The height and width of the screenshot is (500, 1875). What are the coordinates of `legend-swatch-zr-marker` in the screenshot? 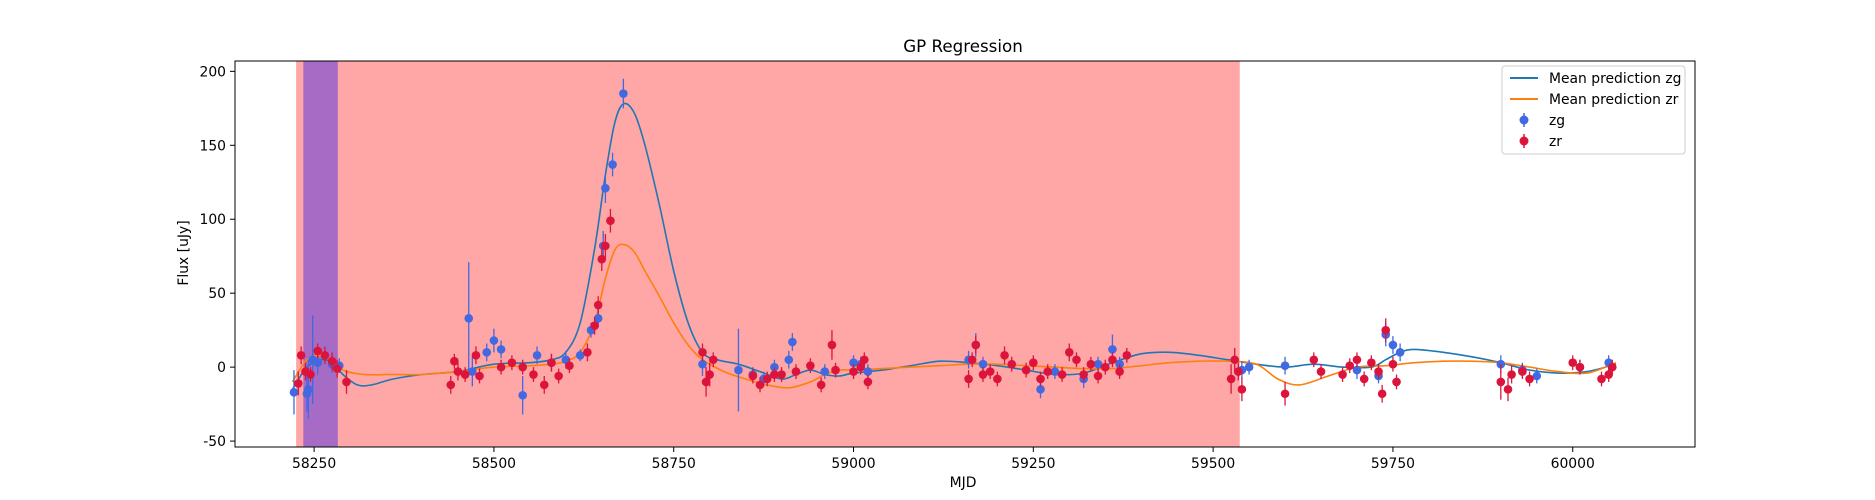 It's located at (1524, 141).